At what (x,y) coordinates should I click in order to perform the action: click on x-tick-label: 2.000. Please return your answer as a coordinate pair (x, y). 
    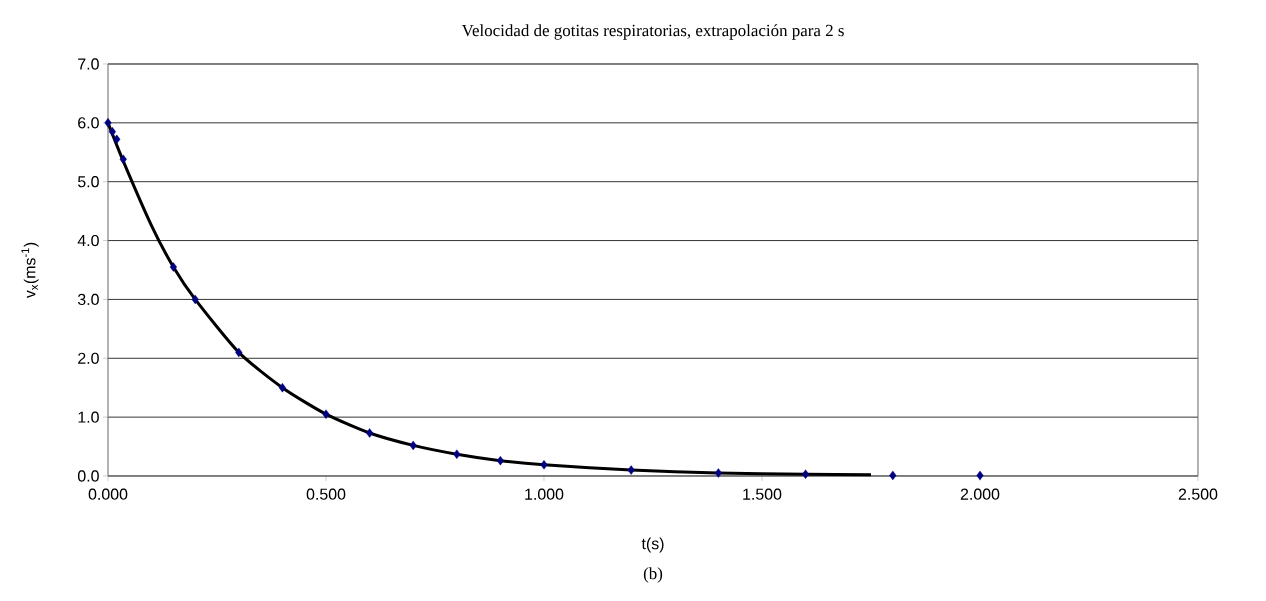
    Looking at the image, I should click on (980, 494).